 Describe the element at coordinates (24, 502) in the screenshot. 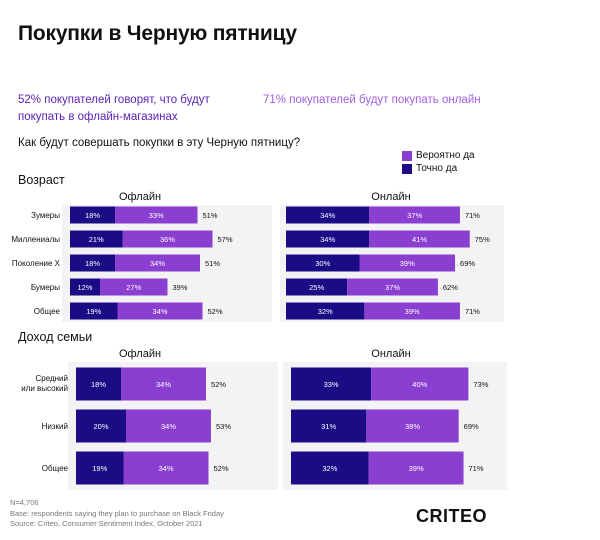

I see `footer-sample-size: N=4,706` at that location.